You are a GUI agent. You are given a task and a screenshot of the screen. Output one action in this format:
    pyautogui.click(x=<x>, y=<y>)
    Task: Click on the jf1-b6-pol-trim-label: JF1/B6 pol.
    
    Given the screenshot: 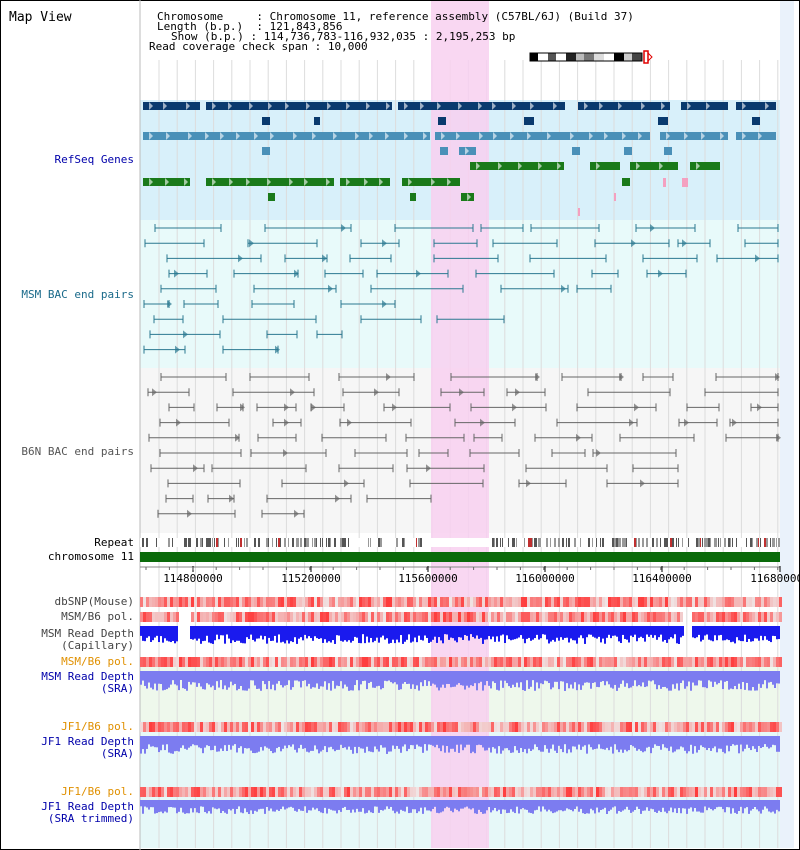 What is the action you would take?
    pyautogui.click(x=97, y=791)
    